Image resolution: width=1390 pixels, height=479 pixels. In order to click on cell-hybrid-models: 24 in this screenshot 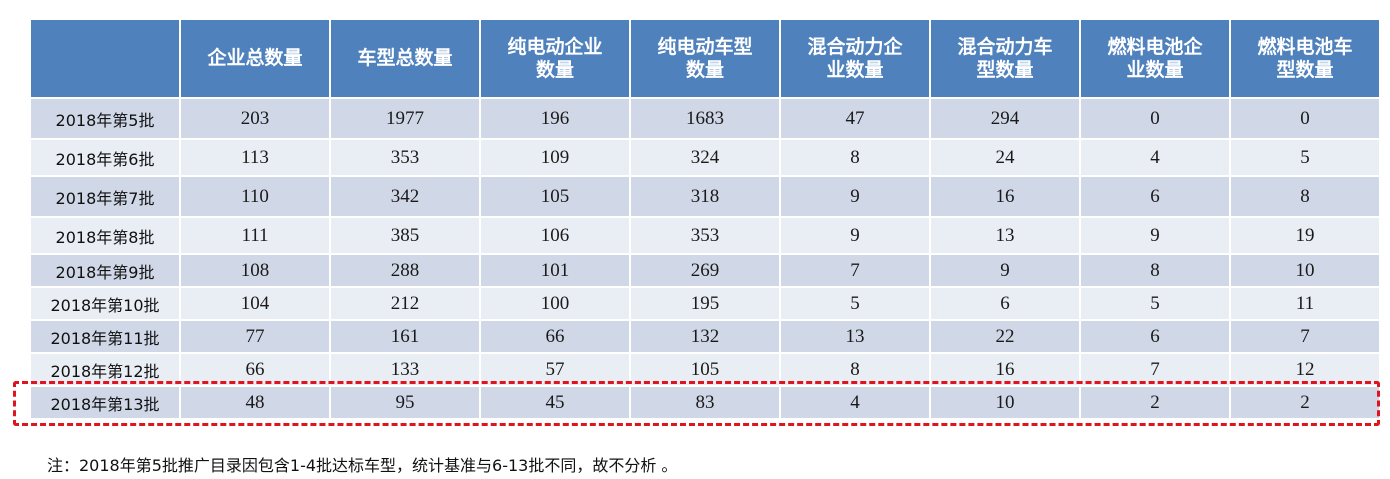, I will do `click(1005, 157)`.